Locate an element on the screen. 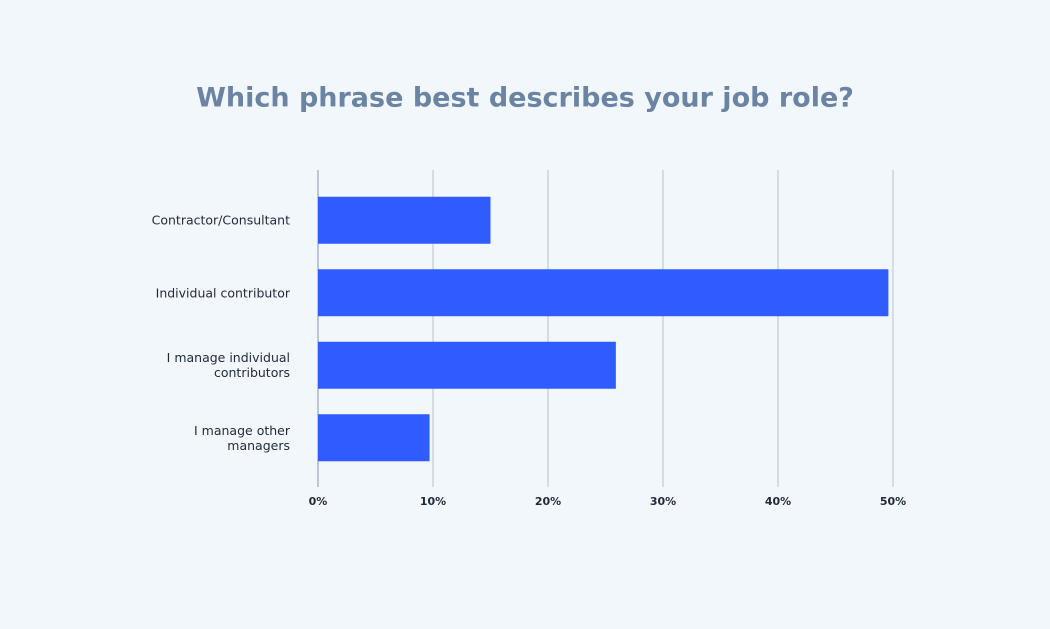 This screenshot has width=1050, height=629. y-tick-label: I manage other managers is located at coordinates (242, 437).